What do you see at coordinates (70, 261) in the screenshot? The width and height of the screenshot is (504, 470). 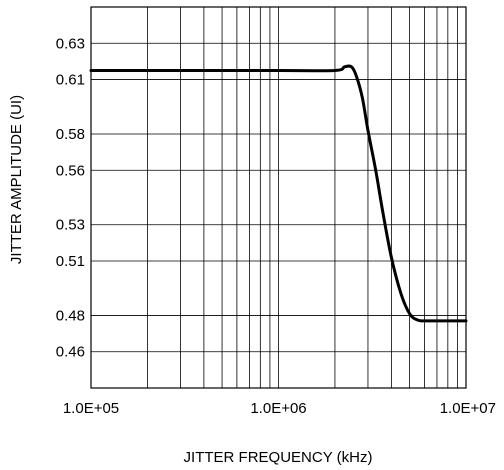 I see `y-tick-label: 0.51` at bounding box center [70, 261].